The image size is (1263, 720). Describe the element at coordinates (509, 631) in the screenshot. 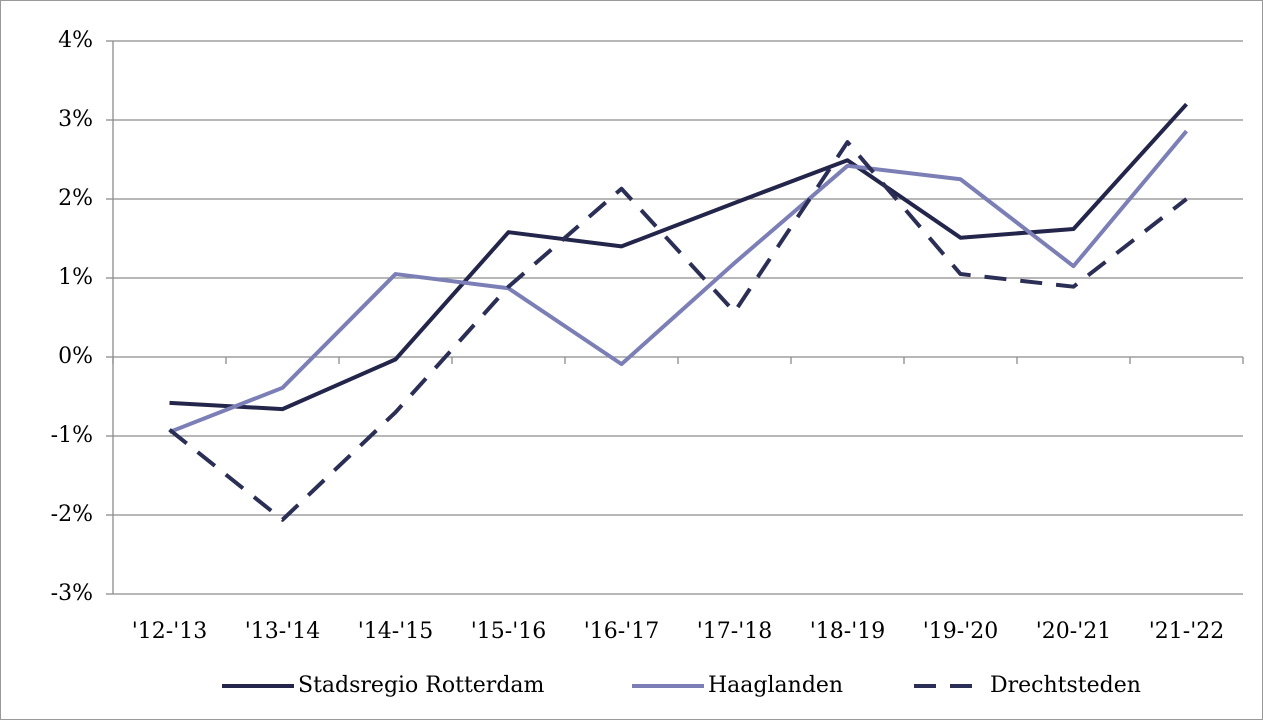

I see `x-tick-label: '15-'16` at that location.